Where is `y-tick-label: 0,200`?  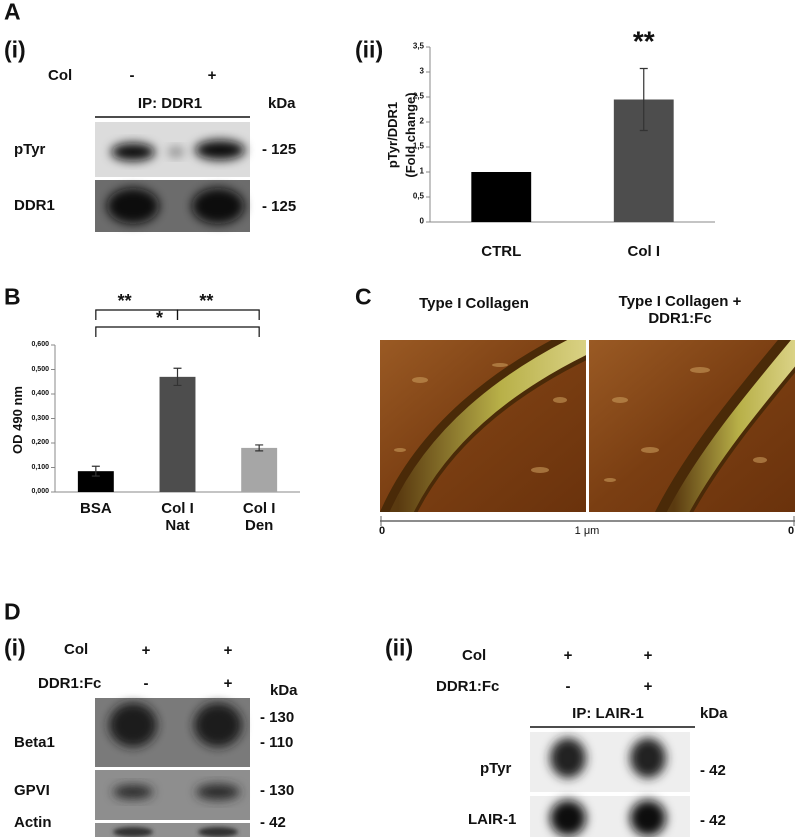
y-tick-label: 0,200 is located at coordinates (40, 443).